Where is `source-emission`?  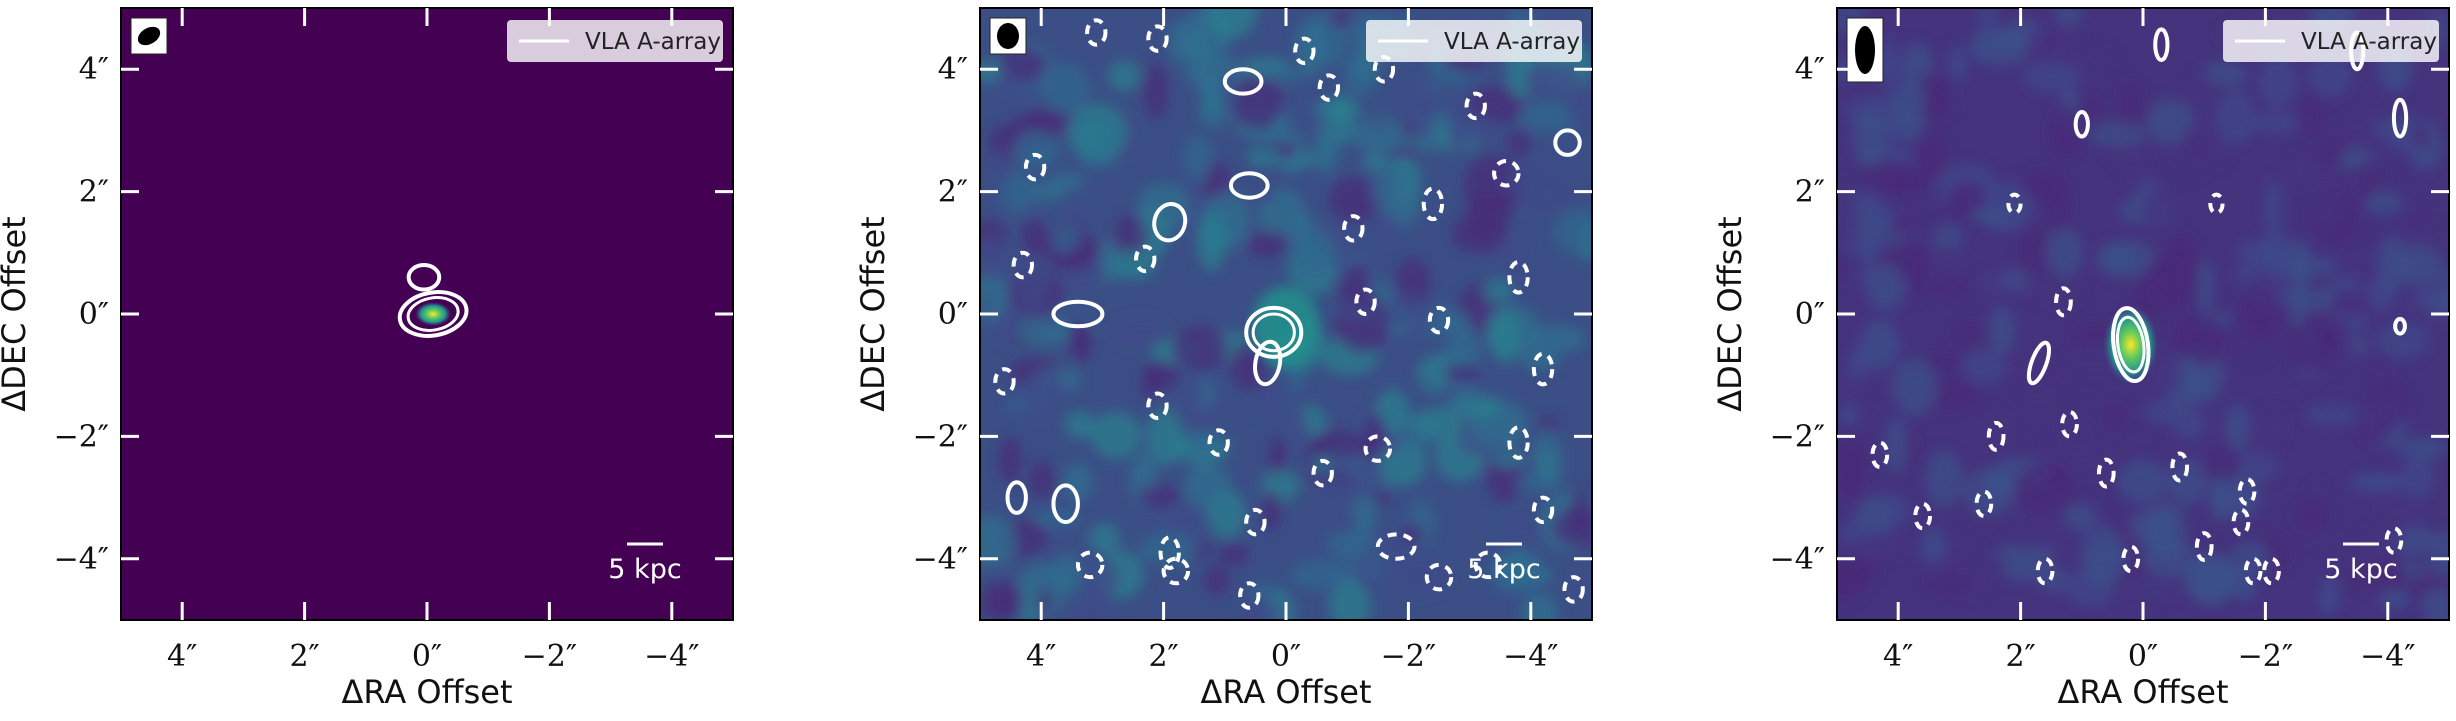
source-emission is located at coordinates (433, 314).